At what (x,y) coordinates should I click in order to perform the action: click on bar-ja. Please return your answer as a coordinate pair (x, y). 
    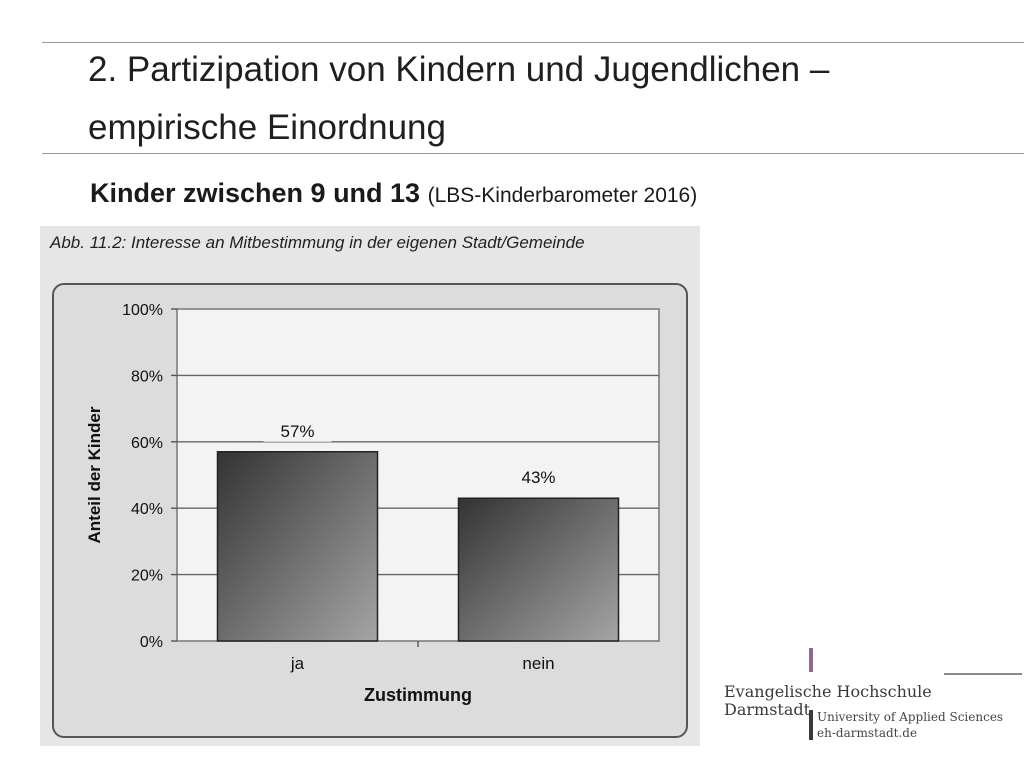
    Looking at the image, I should click on (297, 546).